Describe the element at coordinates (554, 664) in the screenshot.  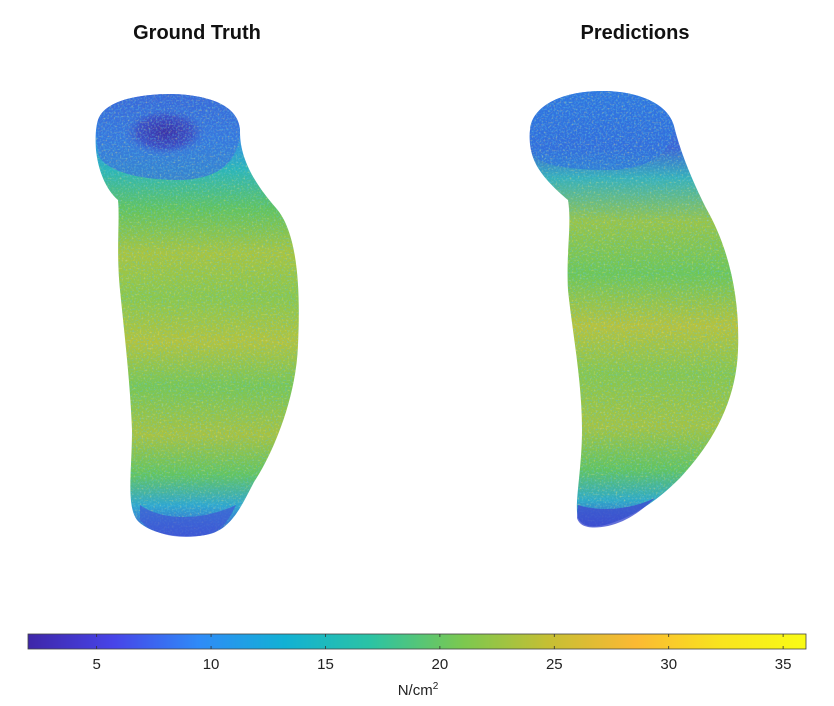
I see `colorbar-tick-label: 25` at that location.